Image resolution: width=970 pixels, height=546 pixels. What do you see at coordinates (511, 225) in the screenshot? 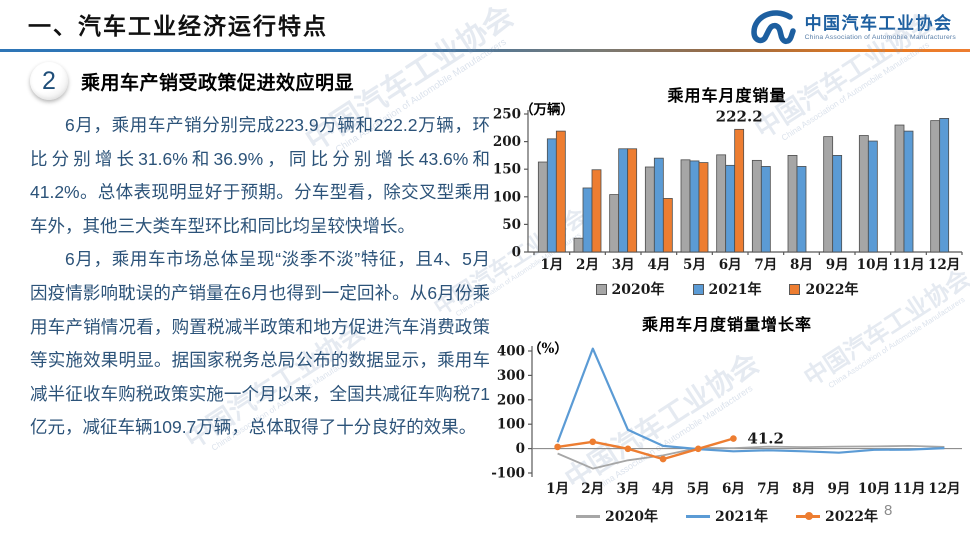
I see `svg-text: 50` at bounding box center [511, 225].